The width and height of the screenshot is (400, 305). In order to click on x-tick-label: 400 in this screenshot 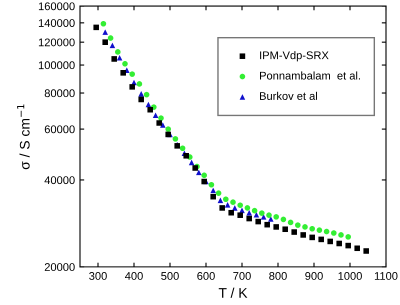, I will do `click(133, 276)`.